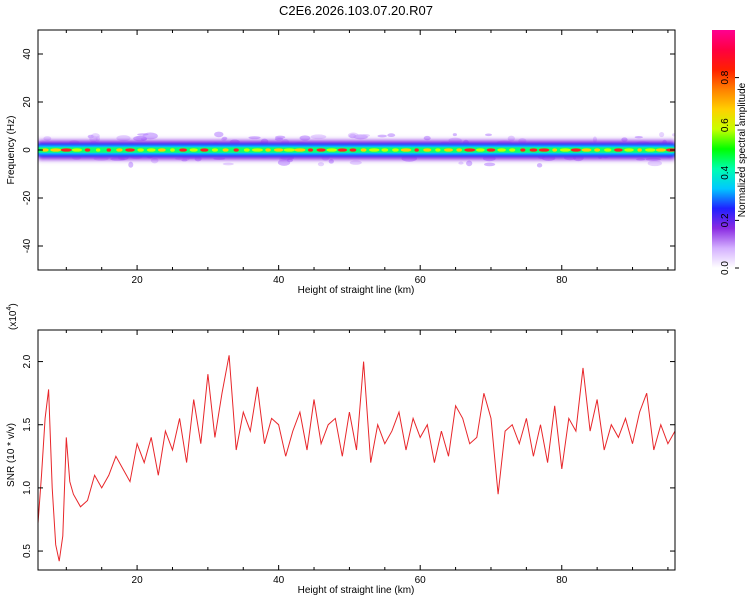 The image size is (750, 600). I want to click on snr-y-label: SNR (10 * v/v), so click(11, 455).